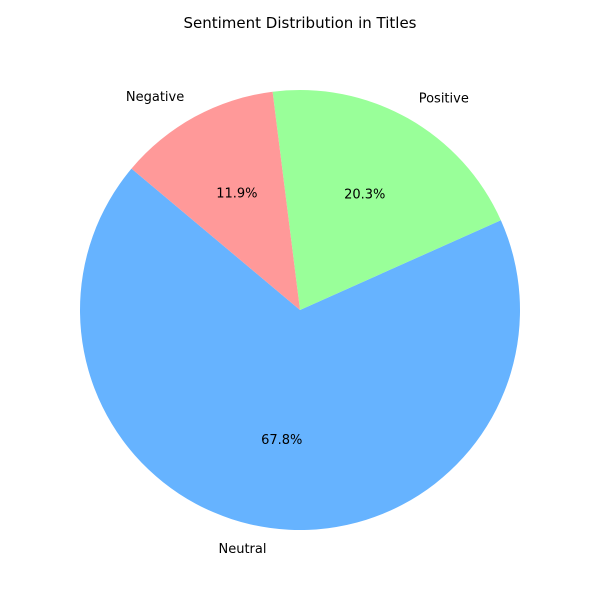 This screenshot has height=600, width=600. Describe the element at coordinates (444, 99) in the screenshot. I see `slice-label-positive: Positive` at that location.